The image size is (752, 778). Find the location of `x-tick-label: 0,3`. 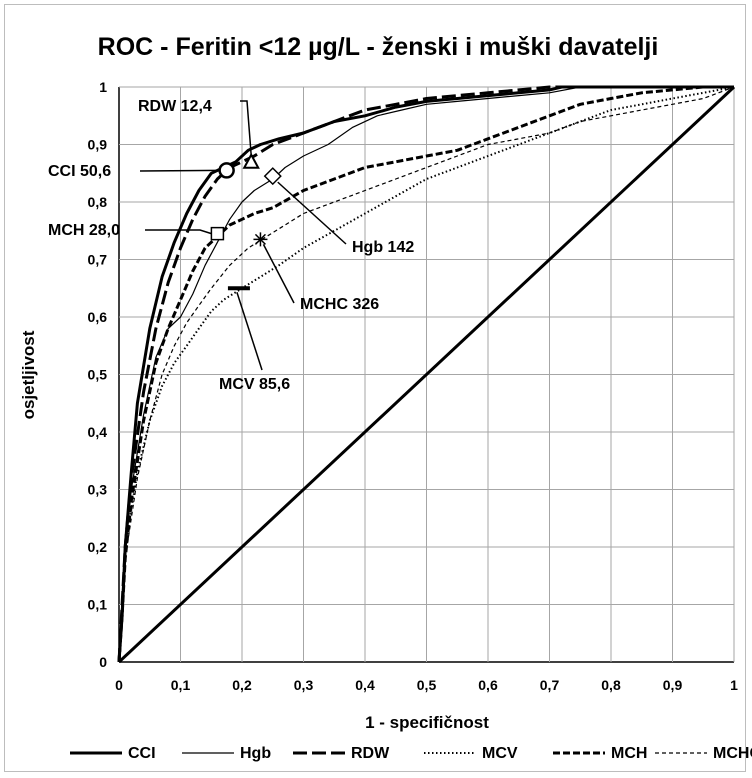

x-tick-label: 0,3 is located at coordinates (304, 685).